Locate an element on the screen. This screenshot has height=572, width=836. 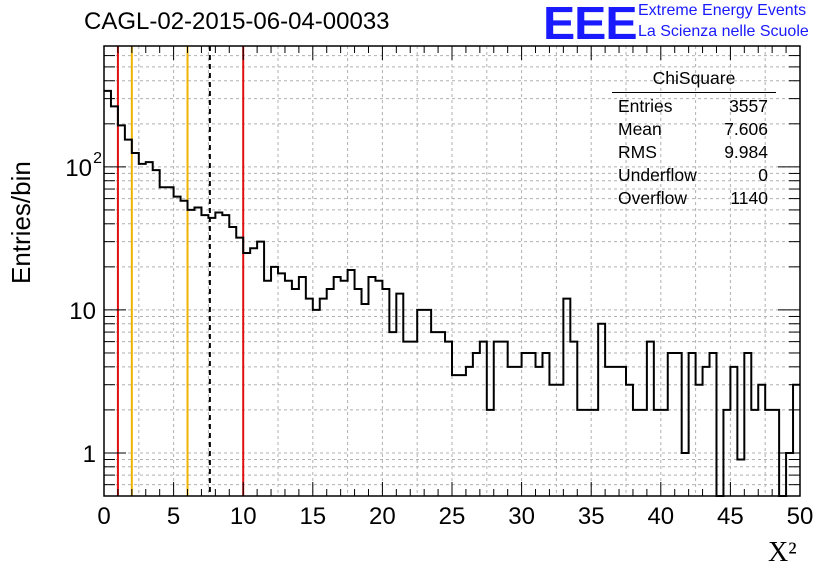
stats-value: 3557 is located at coordinates (748, 106).